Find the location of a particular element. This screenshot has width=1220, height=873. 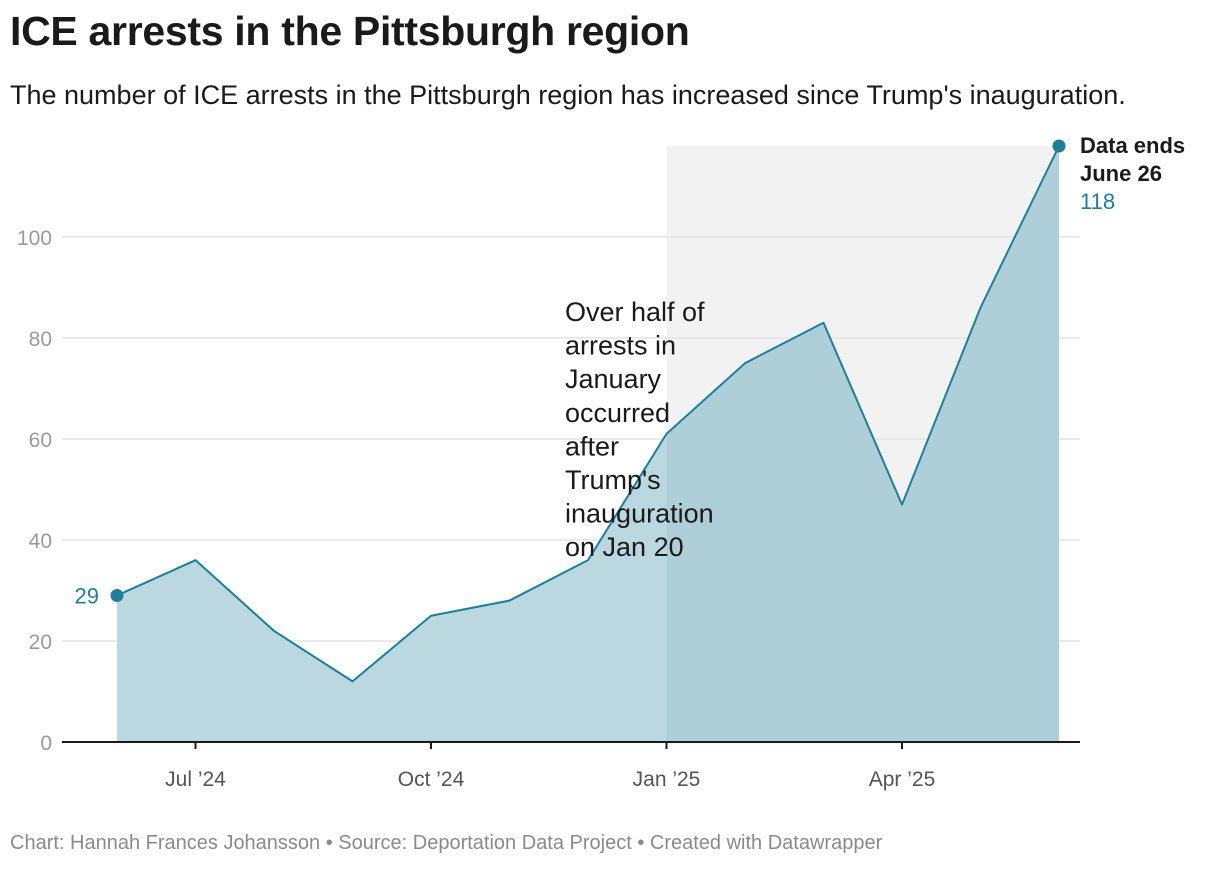

end-value-label: 118 is located at coordinates (1097, 201).